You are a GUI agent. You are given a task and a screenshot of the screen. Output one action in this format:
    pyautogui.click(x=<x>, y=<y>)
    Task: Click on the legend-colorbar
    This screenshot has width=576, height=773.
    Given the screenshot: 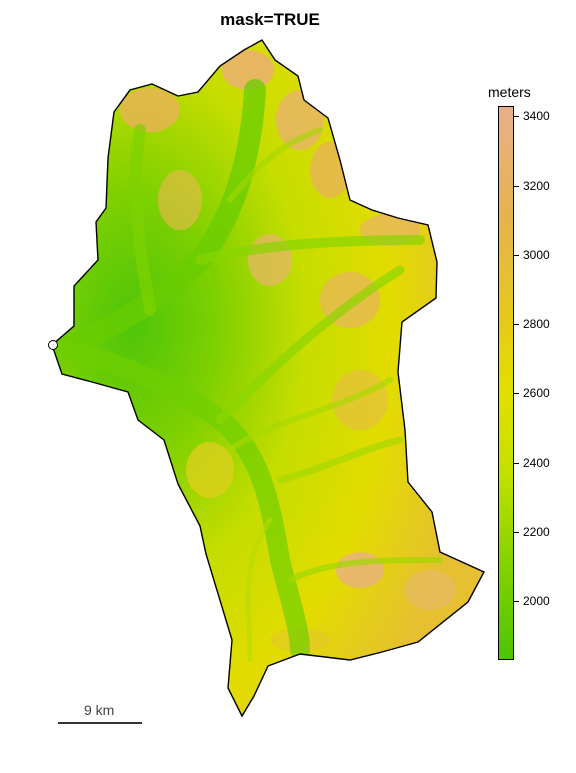 What is the action you would take?
    pyautogui.click(x=506, y=383)
    